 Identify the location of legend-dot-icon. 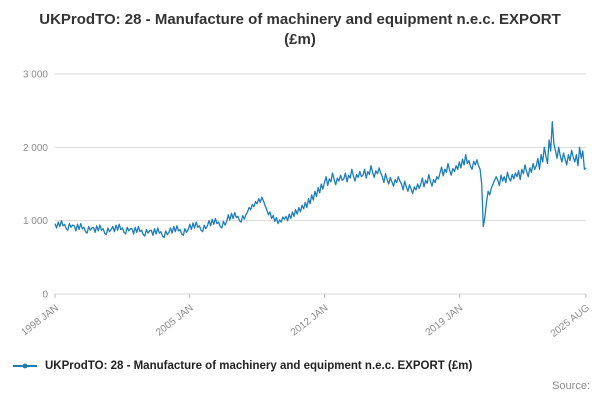
(25, 366).